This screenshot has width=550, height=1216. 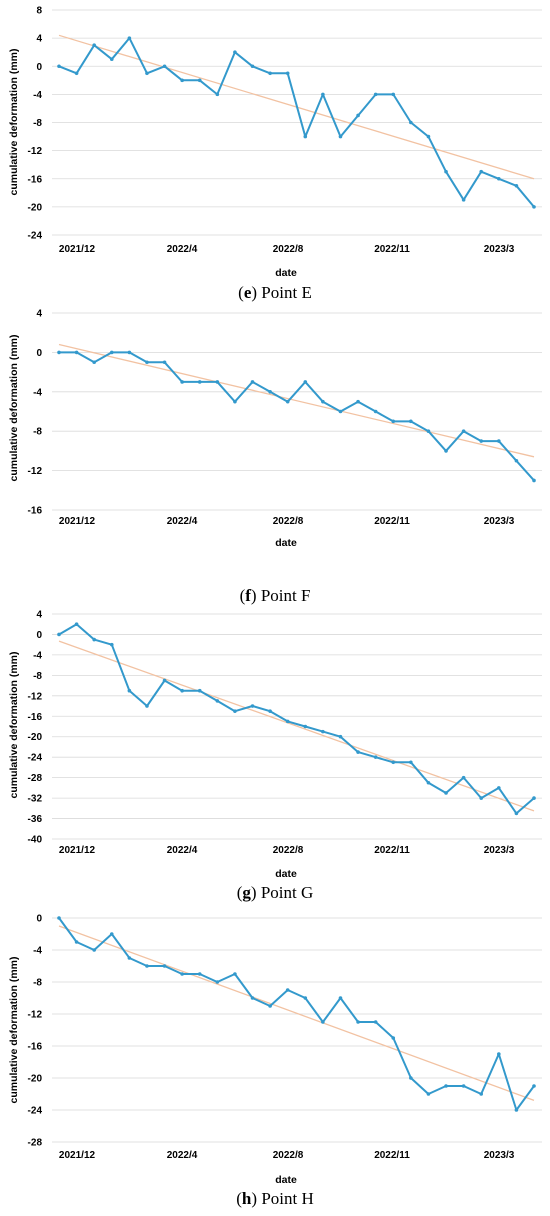 What do you see at coordinates (275, 1198) in the screenshot?
I see `chart-caption-h: (h) Point H` at bounding box center [275, 1198].